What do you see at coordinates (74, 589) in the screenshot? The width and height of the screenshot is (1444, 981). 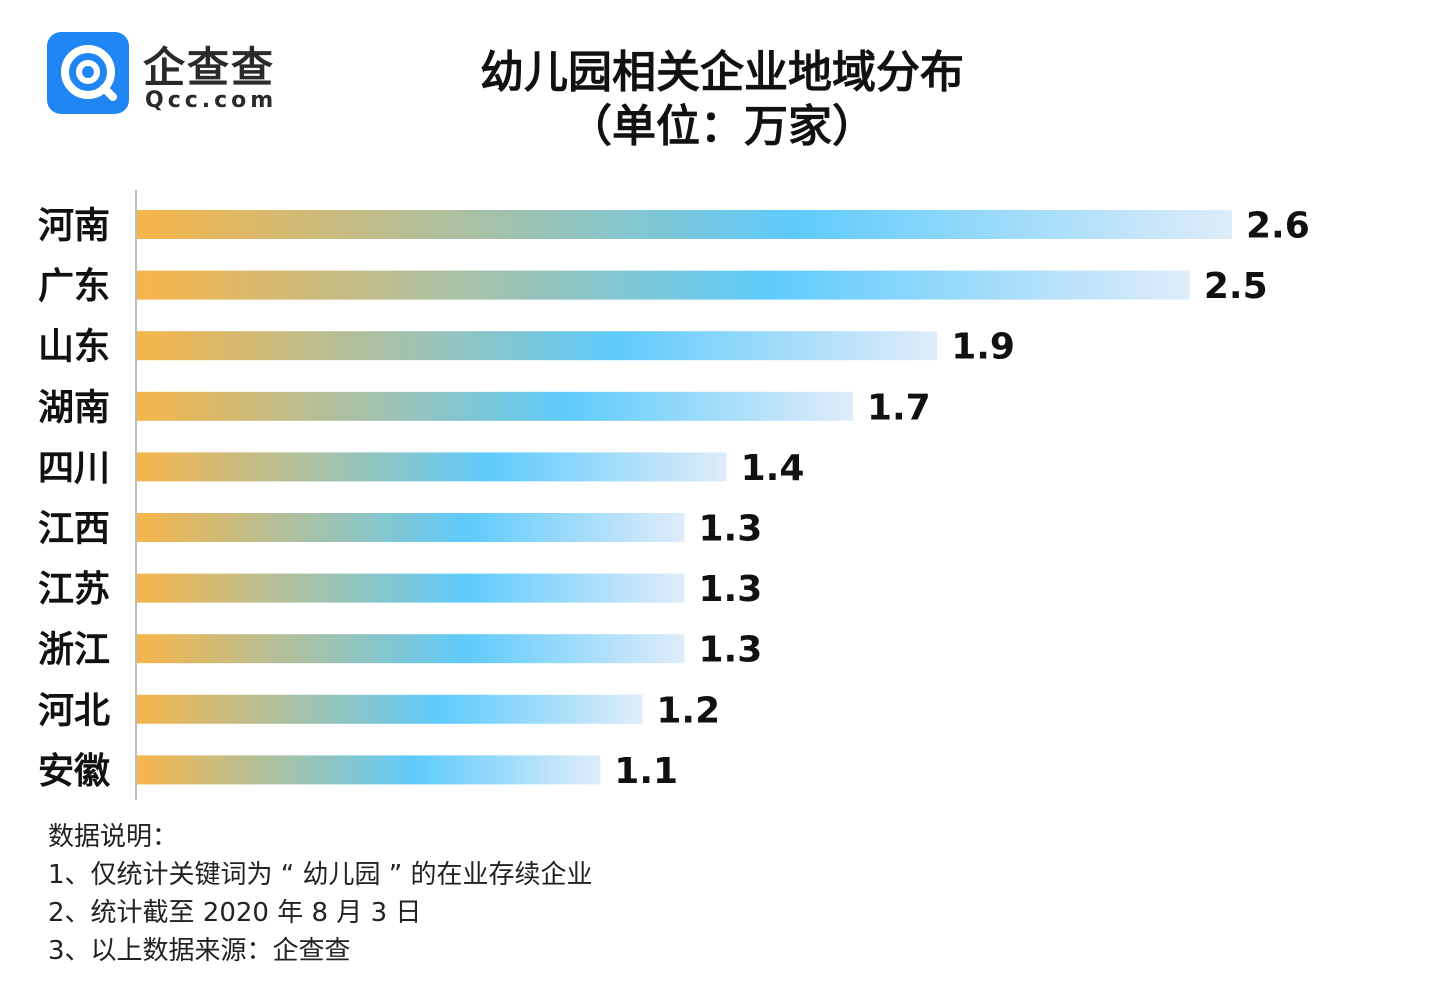 I see `category-label: 江苏` at bounding box center [74, 589].